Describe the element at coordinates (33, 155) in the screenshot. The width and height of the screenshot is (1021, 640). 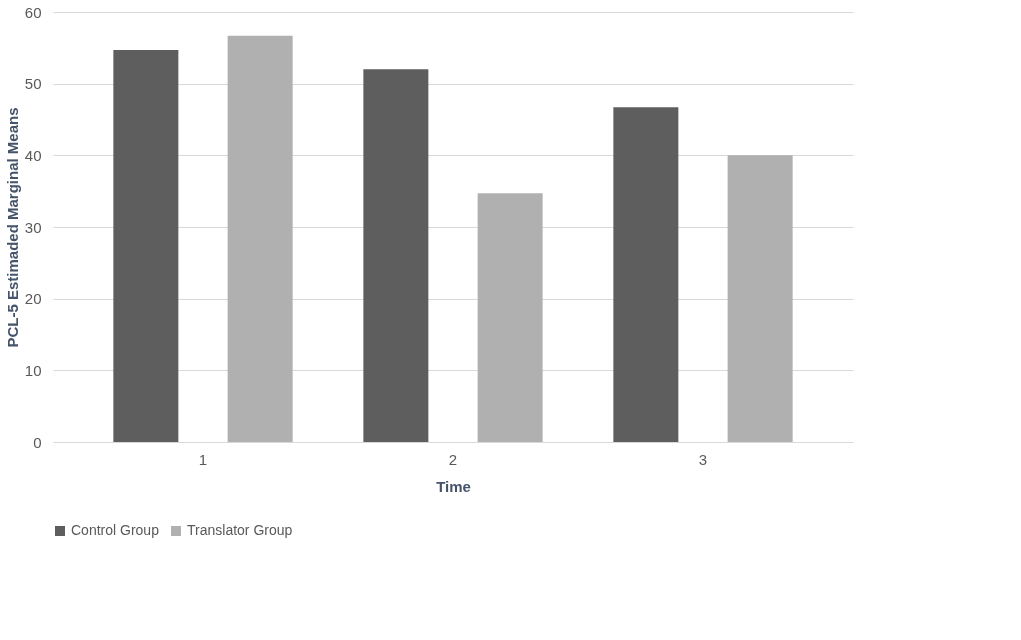
I see `y-tick-label: 40` at that location.